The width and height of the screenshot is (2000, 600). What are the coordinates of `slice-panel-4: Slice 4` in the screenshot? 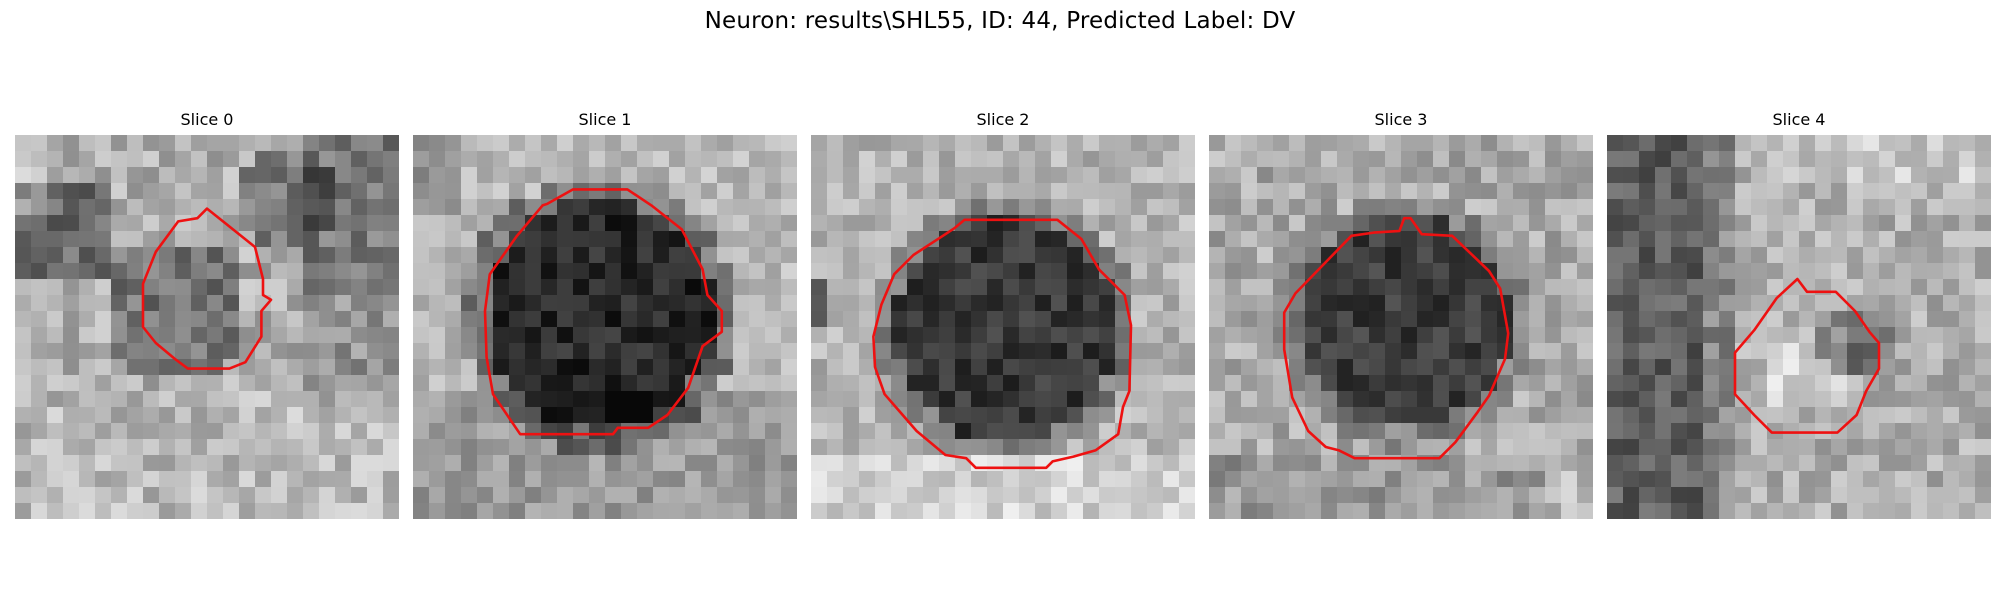 It's located at (1799, 313).